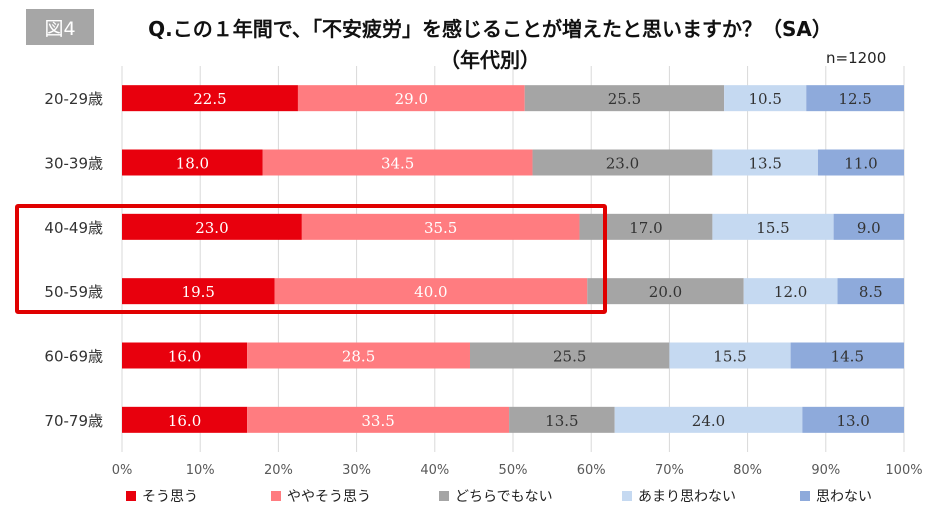  Describe the element at coordinates (687, 497) in the screenshot. I see `legend-label: あまり思わない` at that location.